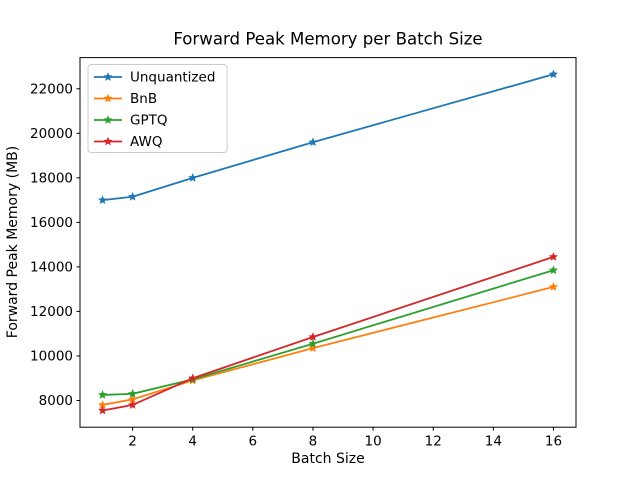 This screenshot has height=480, width=640. I want to click on x-tick-label: 10, so click(372, 442).